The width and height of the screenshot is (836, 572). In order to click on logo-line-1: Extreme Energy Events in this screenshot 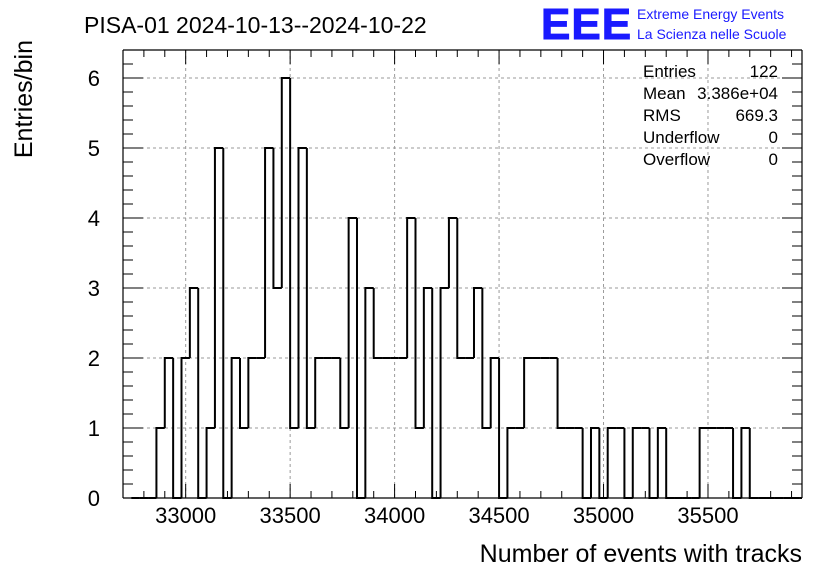, I will do `click(710, 14)`.